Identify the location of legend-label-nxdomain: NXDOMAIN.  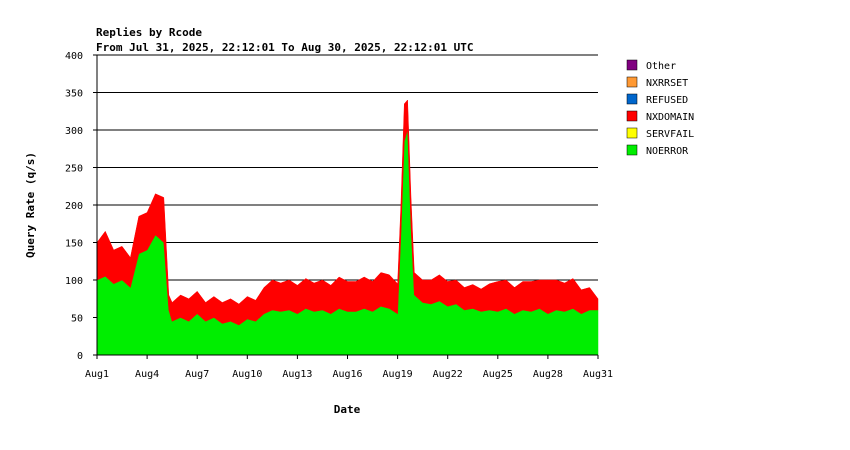
(670, 117).